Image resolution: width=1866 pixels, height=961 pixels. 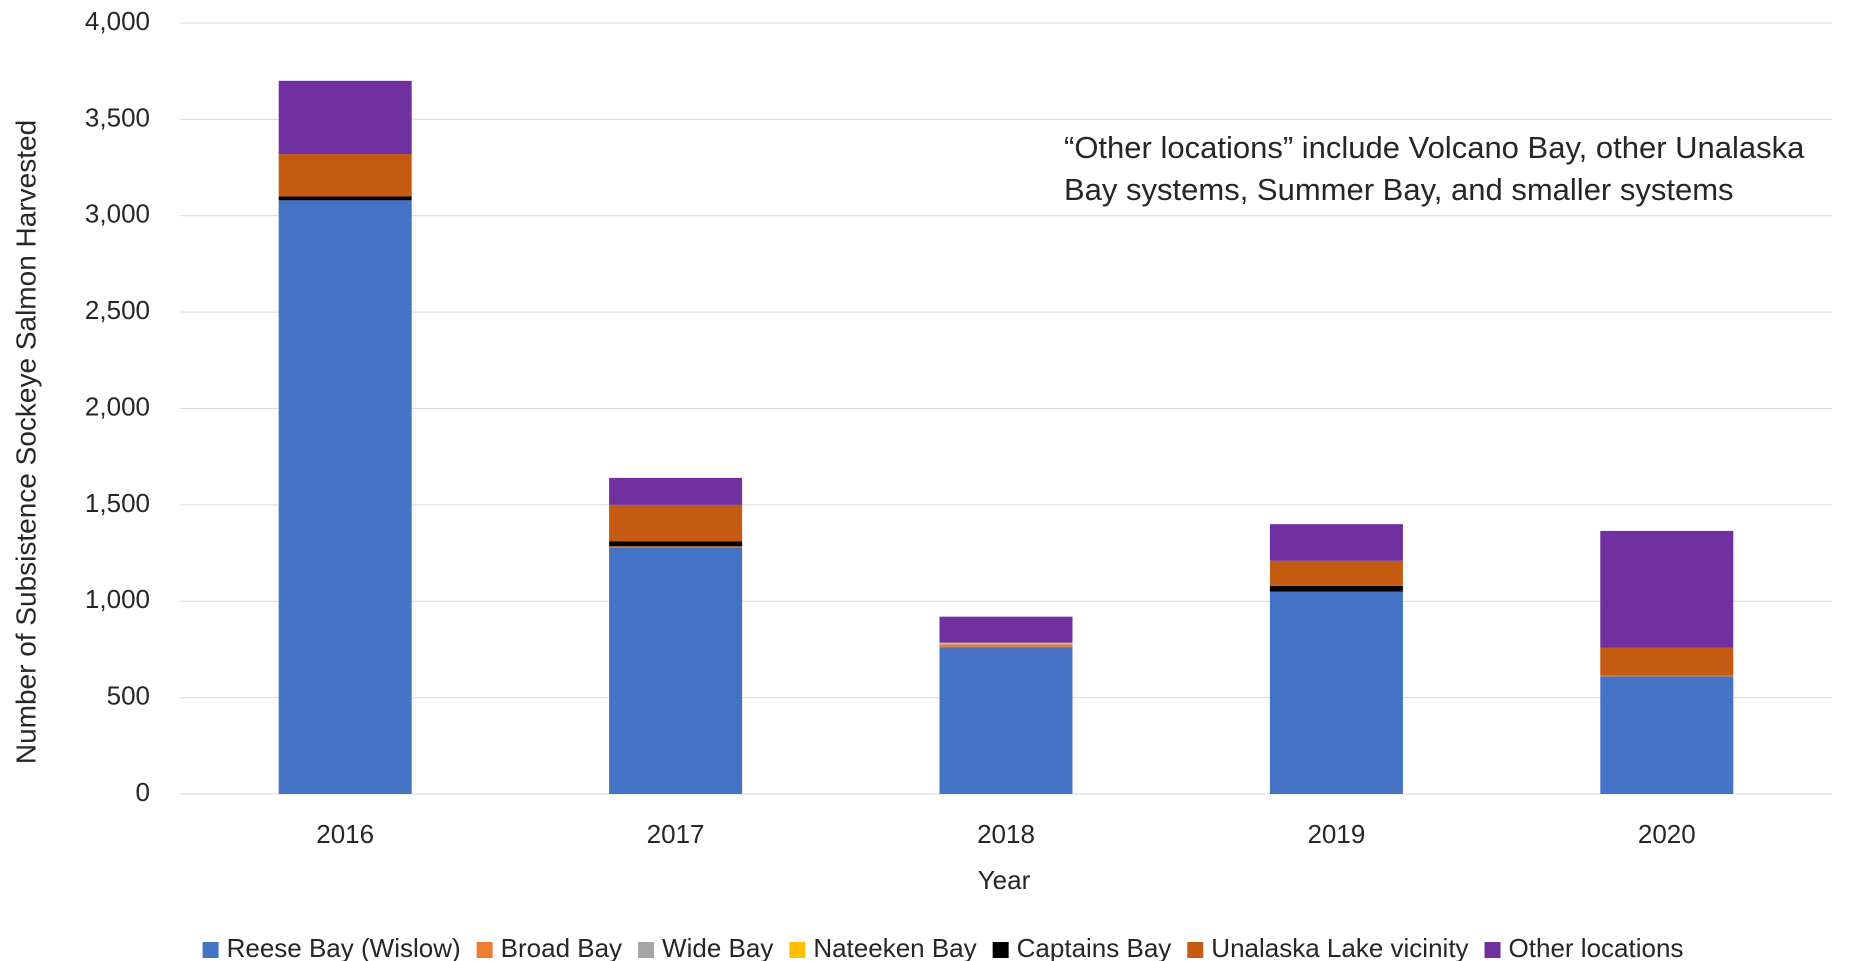 I want to click on x-tick-label: 2017, so click(x=676, y=834).